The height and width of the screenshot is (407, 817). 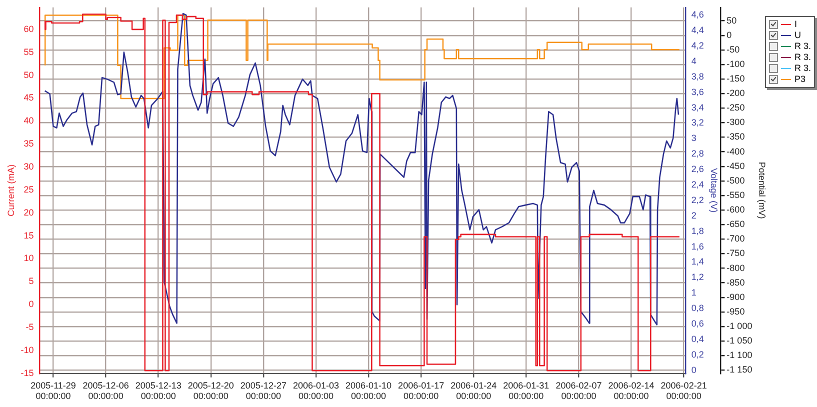 I want to click on x-tick-label: 2005-11-29 00:00:00, so click(x=53, y=391).